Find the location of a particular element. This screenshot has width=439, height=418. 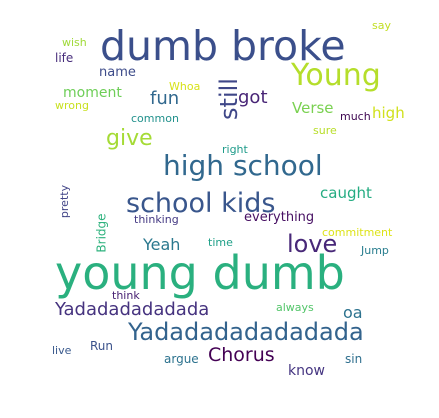

word-oa: oa is located at coordinates (353, 312).